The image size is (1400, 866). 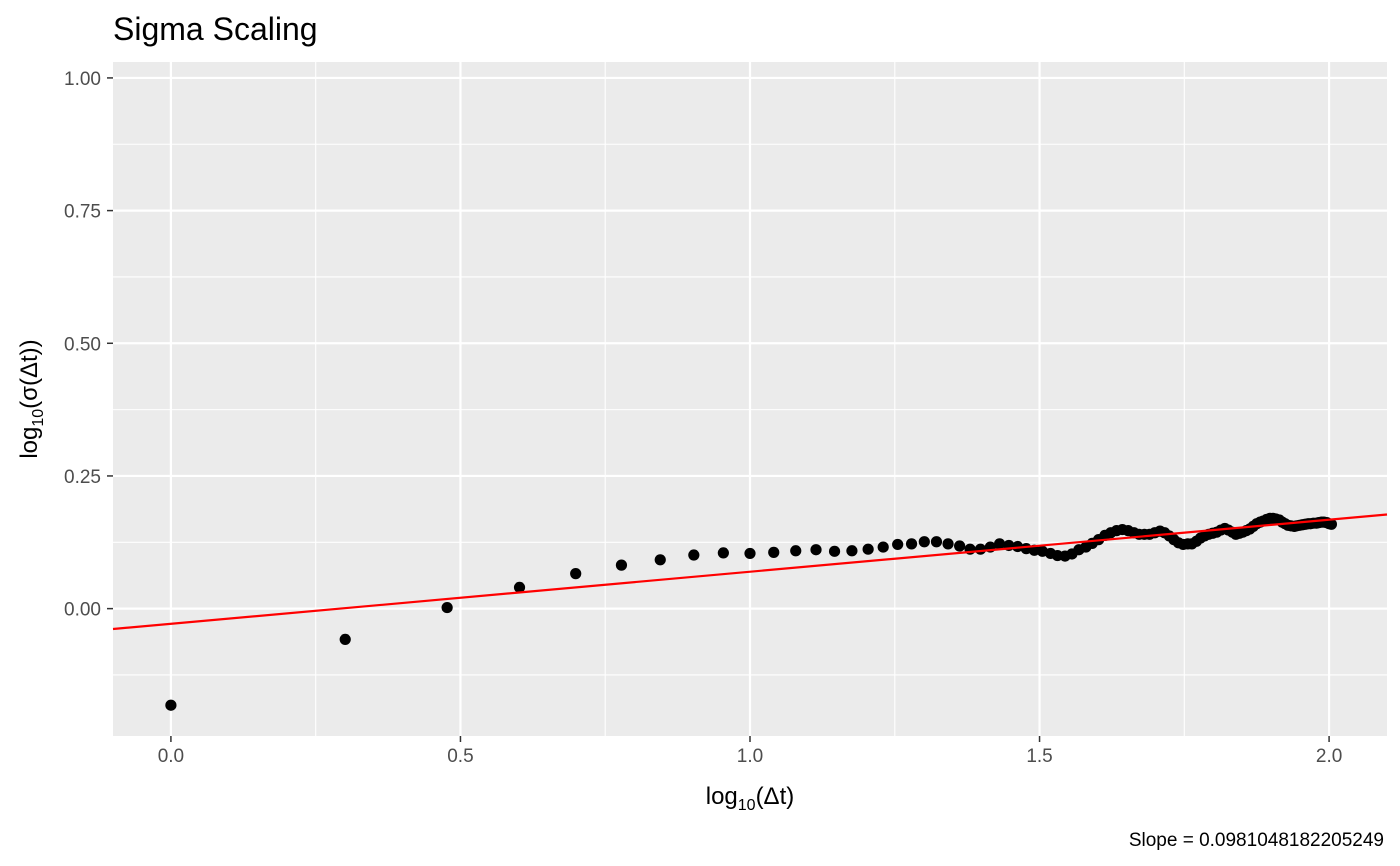 I want to click on y-tick-label: 0.50, so click(x=82, y=344).